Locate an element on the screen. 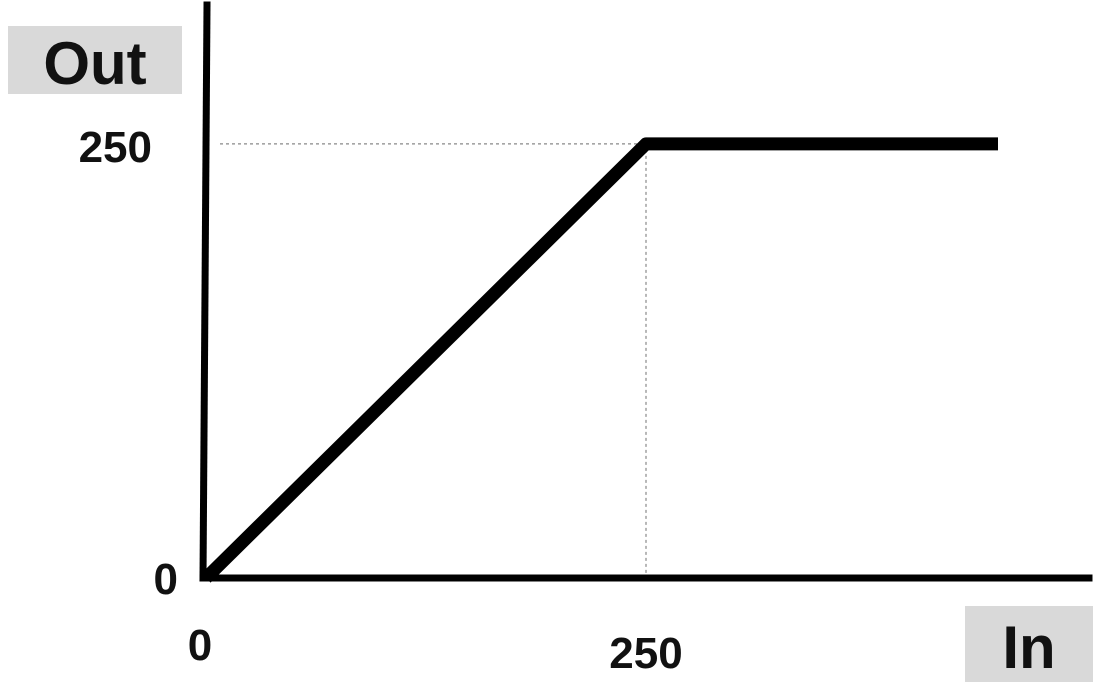 This screenshot has height=688, width=1100. y-axis-line is located at coordinates (205, 291).